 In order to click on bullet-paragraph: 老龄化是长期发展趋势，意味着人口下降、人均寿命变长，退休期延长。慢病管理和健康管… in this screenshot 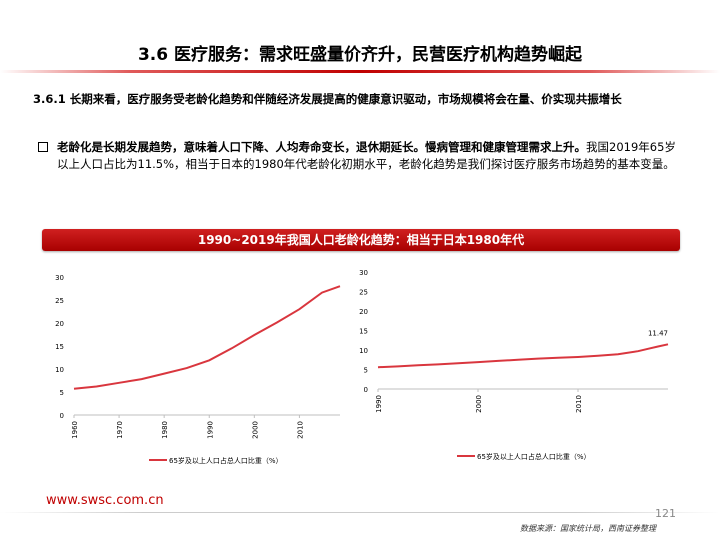, I will do `click(358, 156)`.